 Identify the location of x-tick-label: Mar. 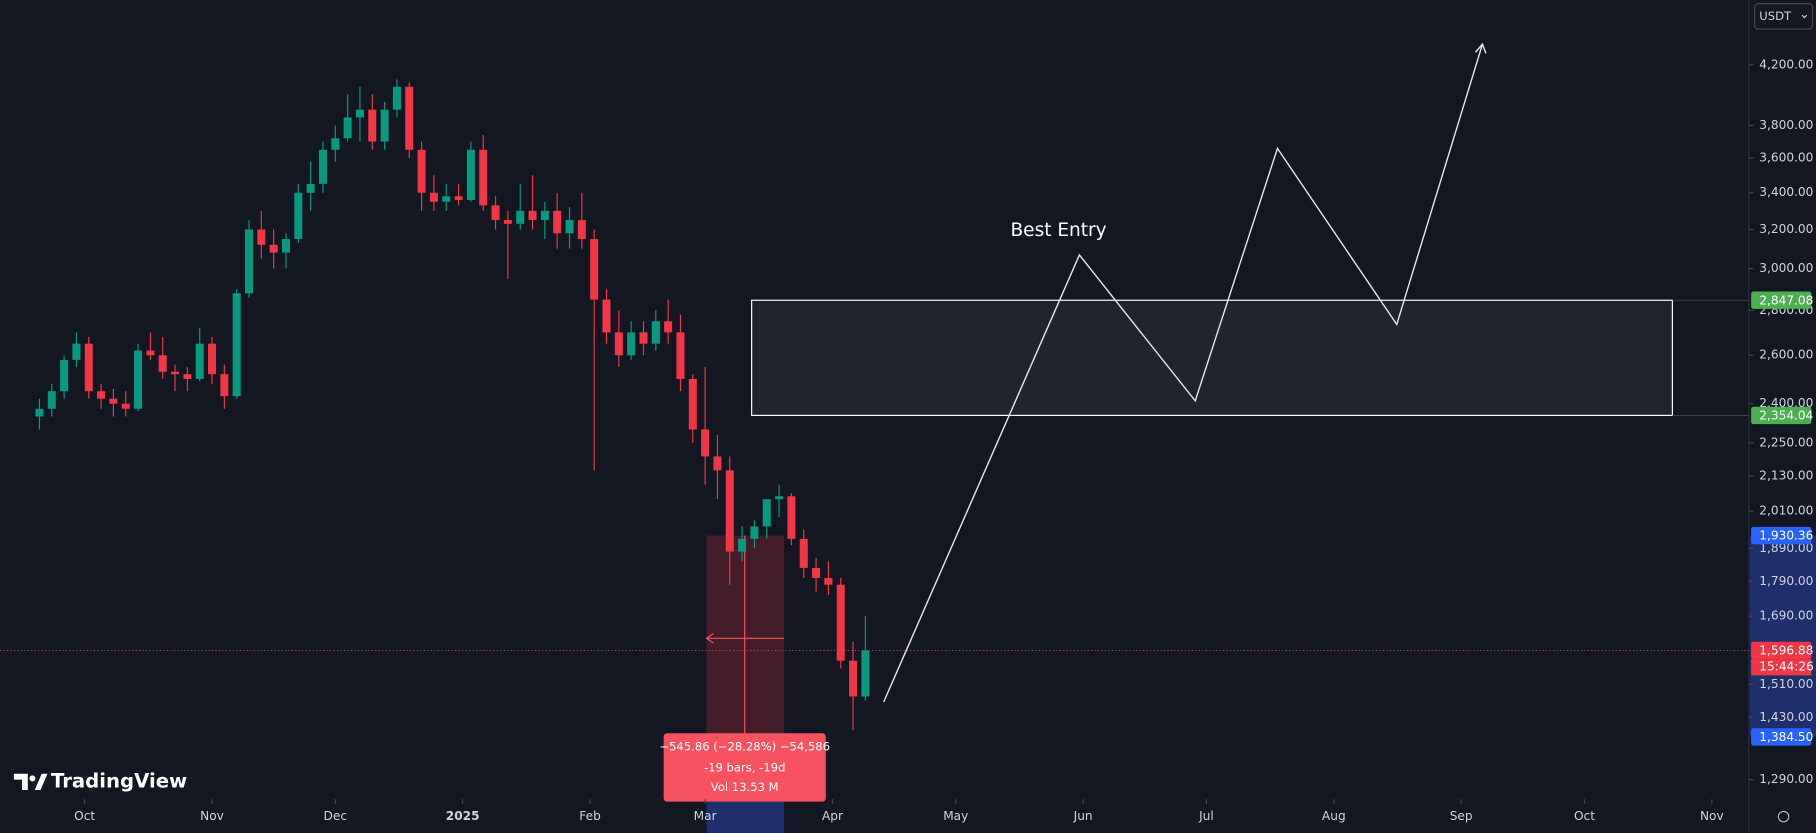
(705, 816).